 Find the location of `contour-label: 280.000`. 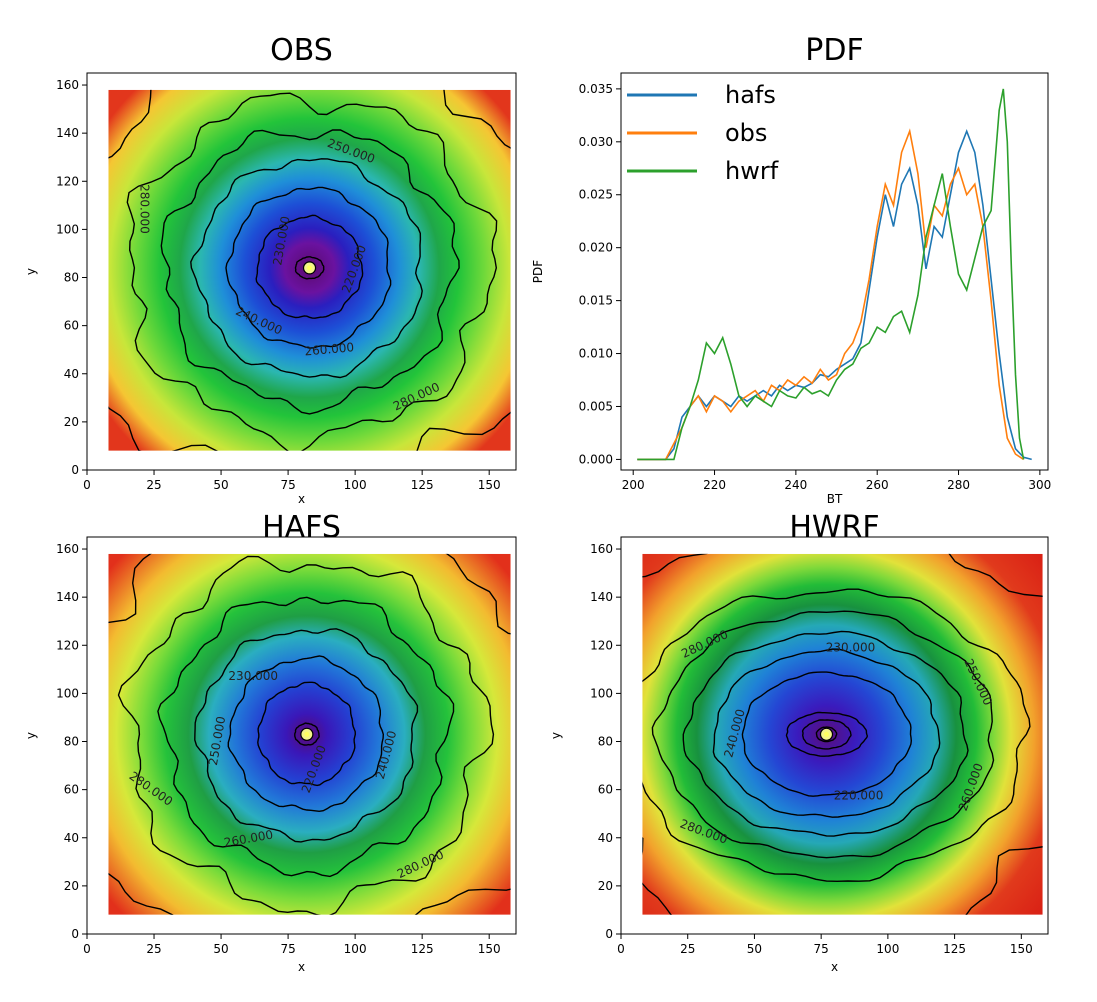

contour-label: 280.000 is located at coordinates (145, 209).